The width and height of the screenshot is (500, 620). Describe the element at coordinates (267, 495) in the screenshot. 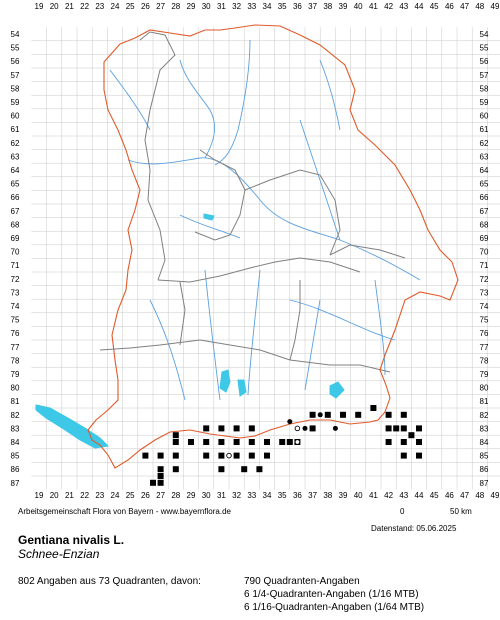

I see `x-tick-label: 34` at that location.